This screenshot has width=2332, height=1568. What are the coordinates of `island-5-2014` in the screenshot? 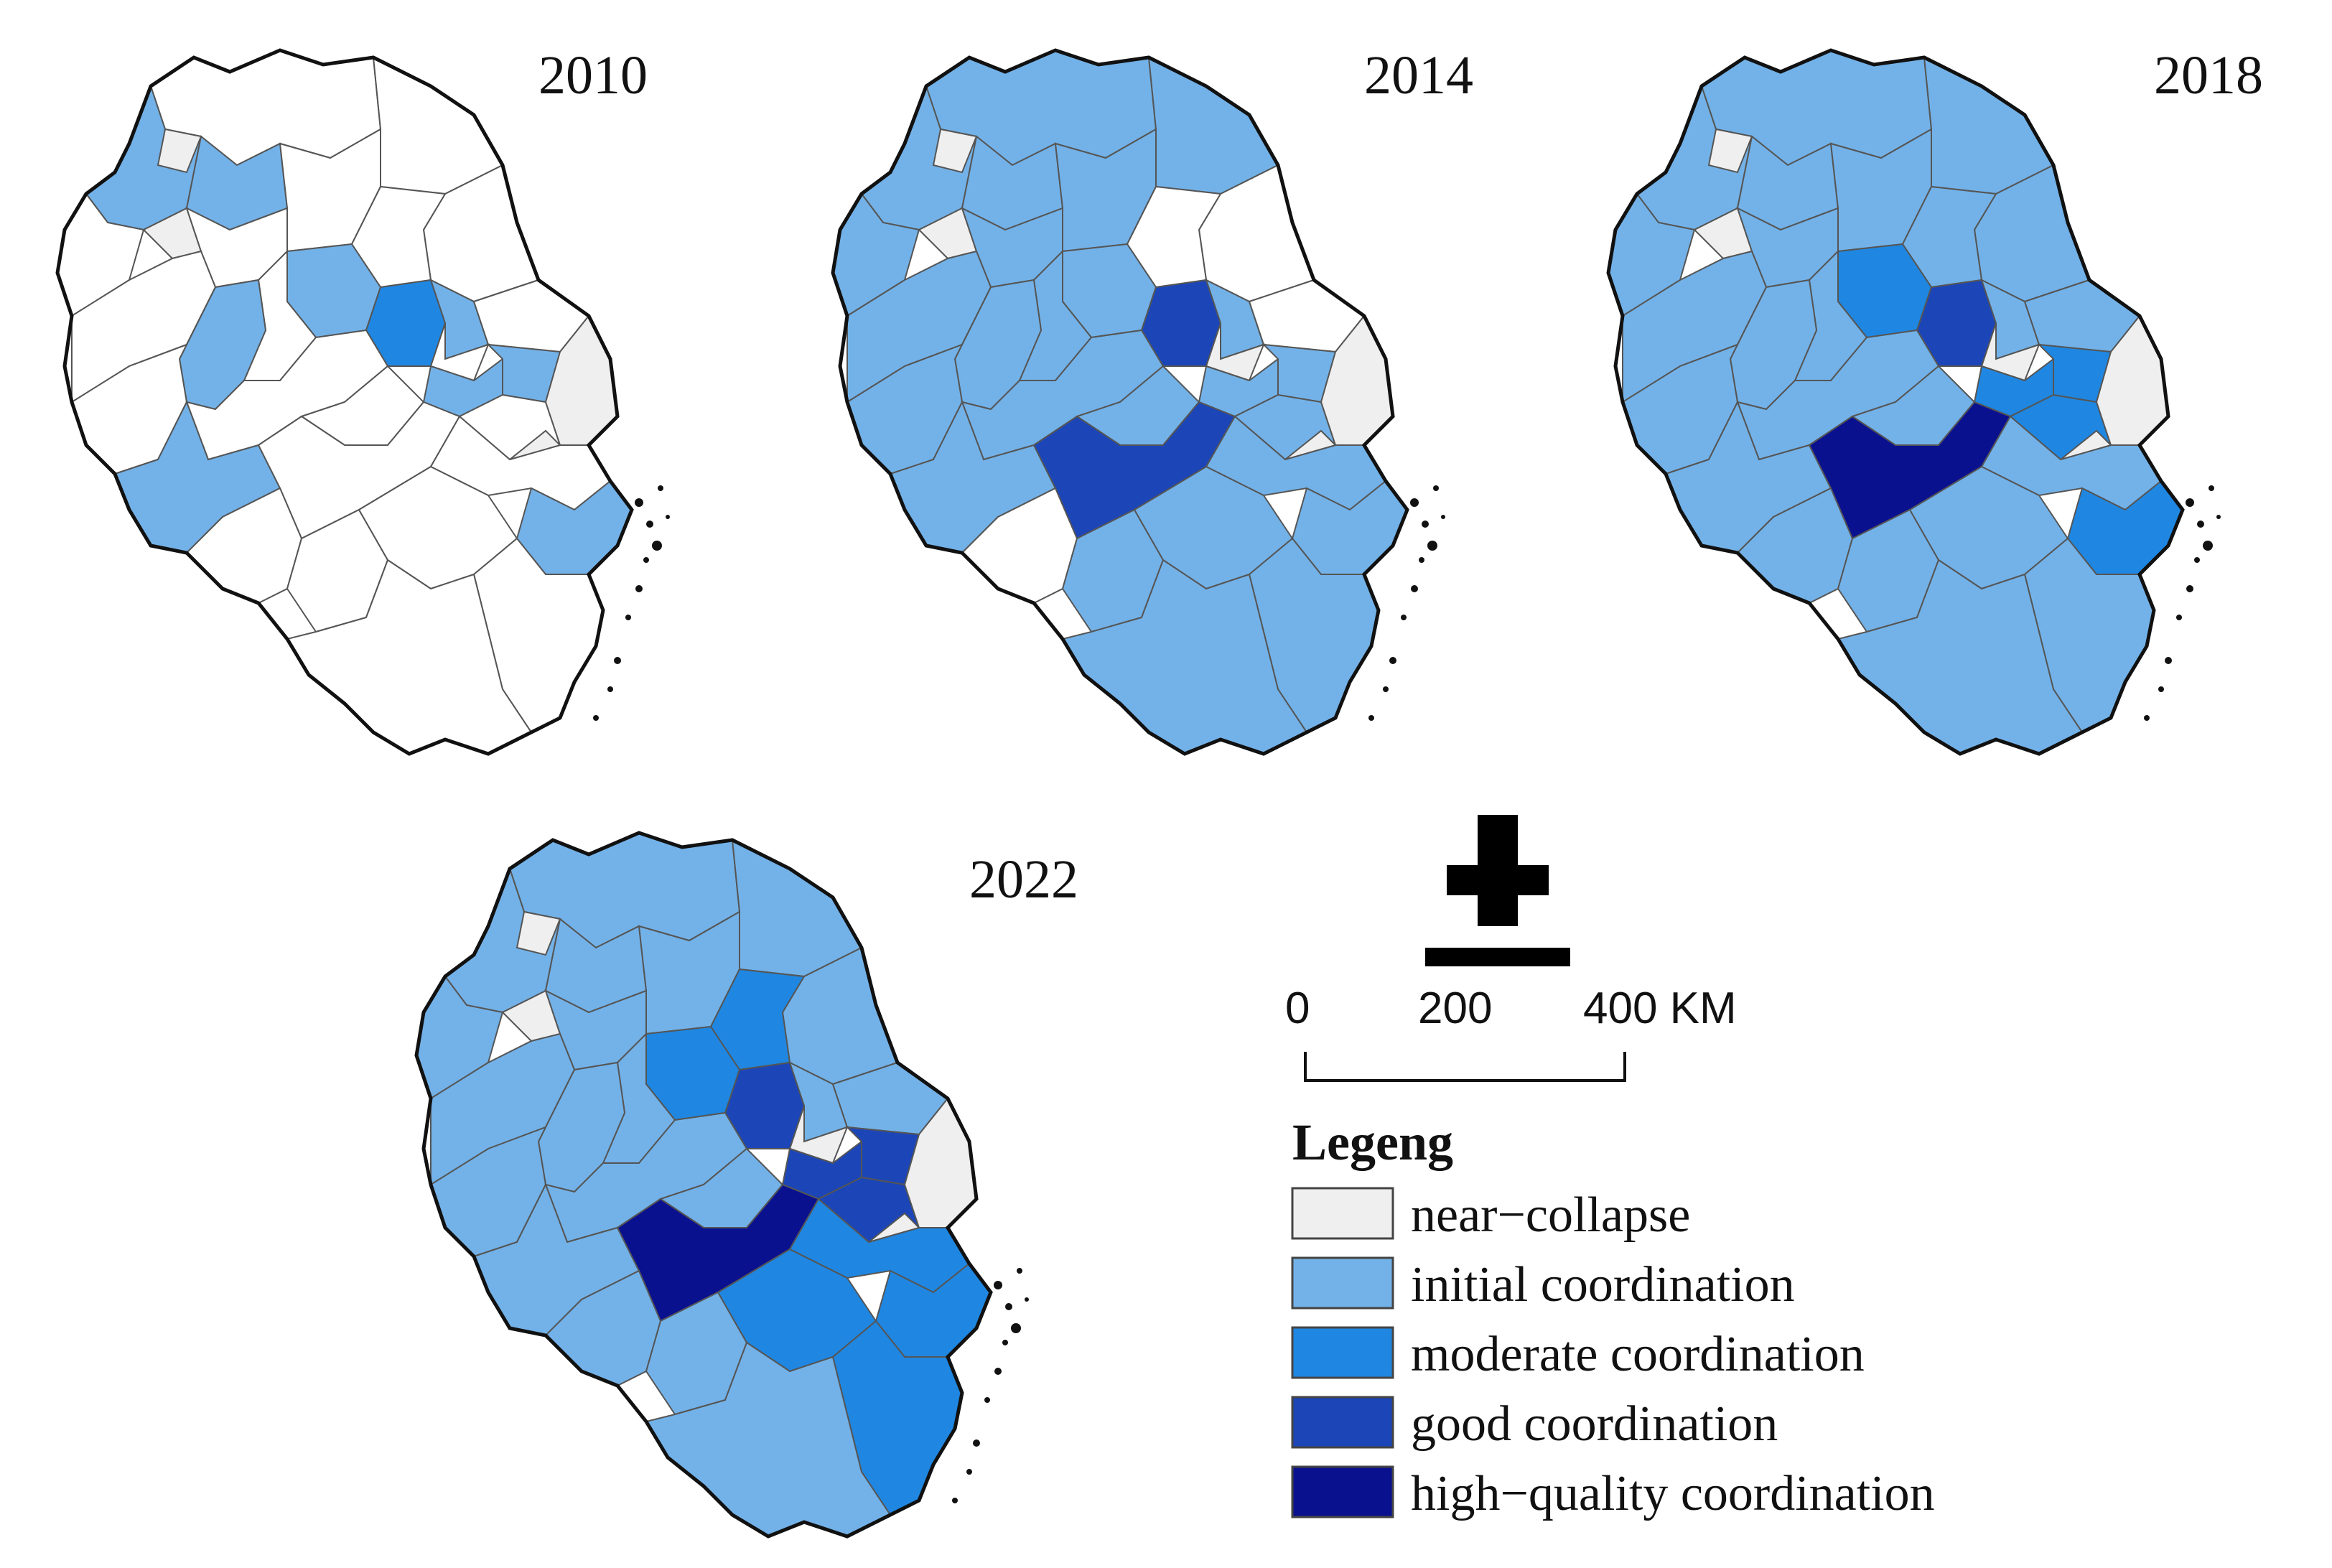 It's located at (1404, 617).